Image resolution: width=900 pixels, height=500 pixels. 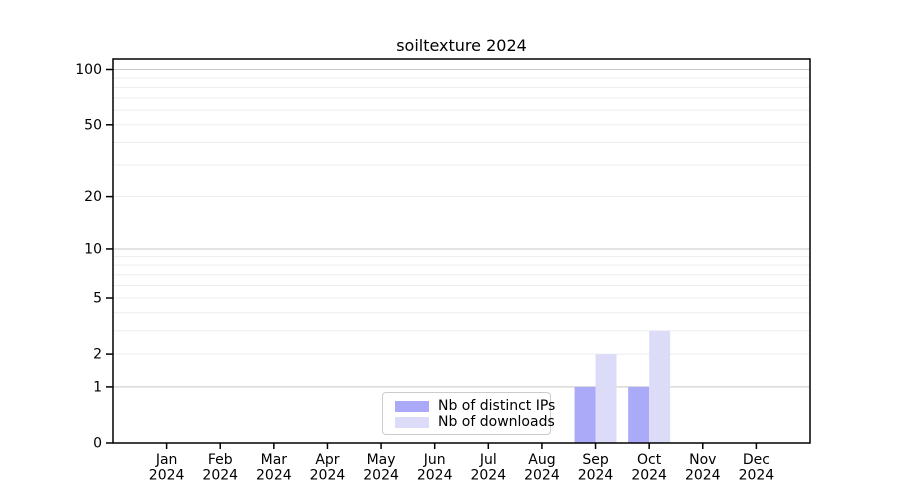 I want to click on x-tick-label-month: Mar, so click(x=274, y=460).